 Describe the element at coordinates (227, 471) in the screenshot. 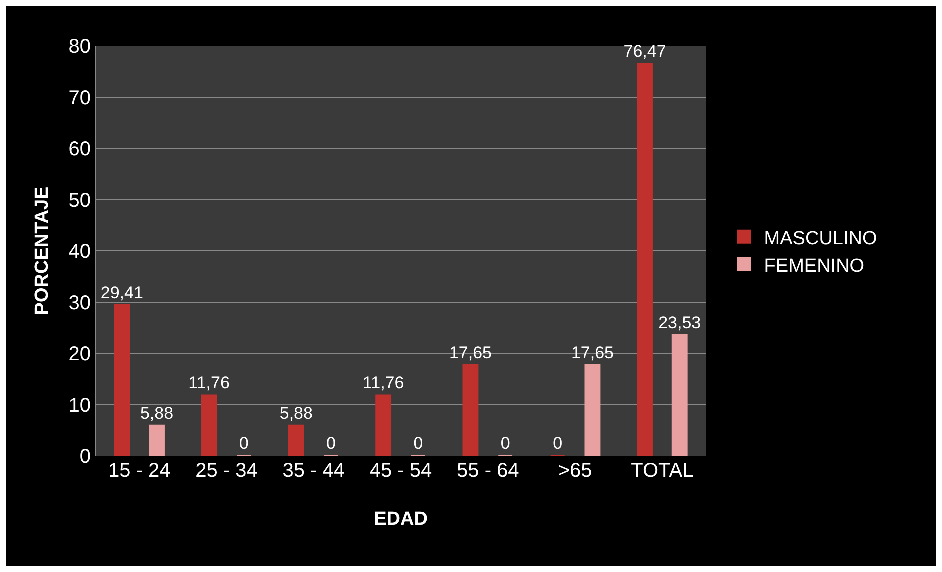

I see `x-tick-label: 25 - 34` at that location.